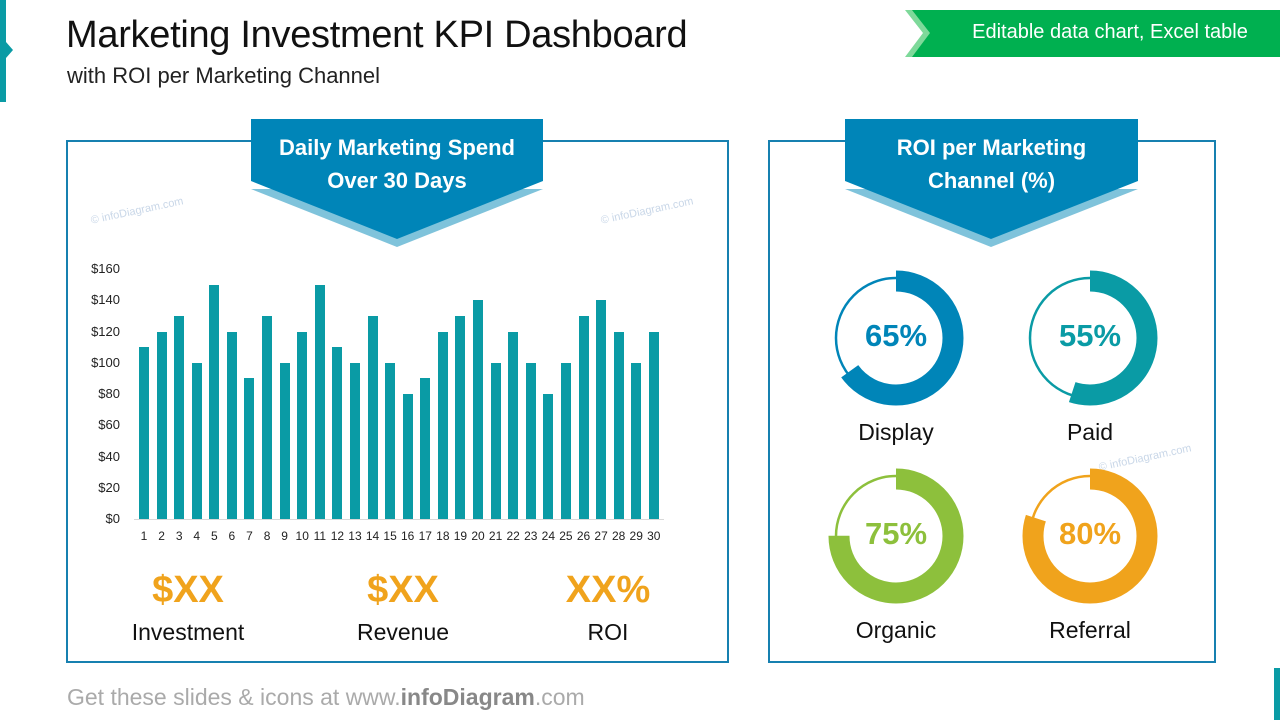  I want to click on x-tick-label: 22, so click(513, 536).